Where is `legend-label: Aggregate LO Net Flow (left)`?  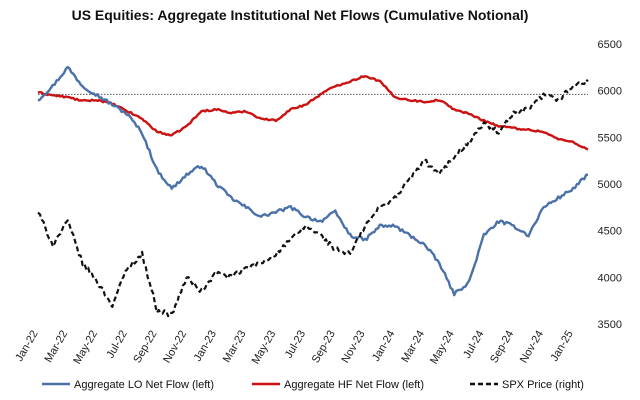 legend-label: Aggregate LO Net Flow (left) is located at coordinates (144, 385).